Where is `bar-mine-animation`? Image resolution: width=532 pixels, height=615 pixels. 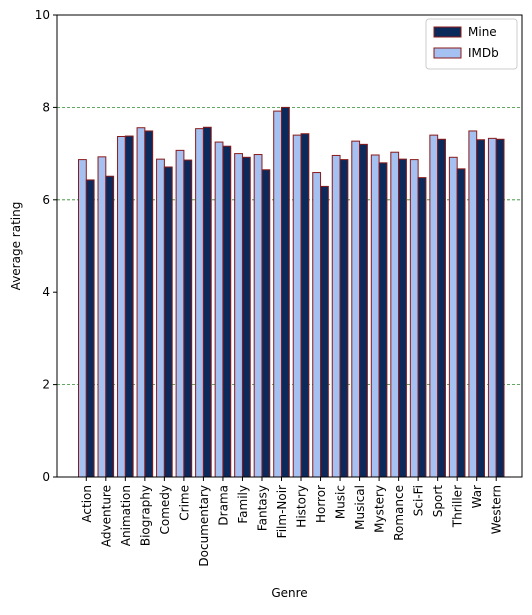 bar-mine-animation is located at coordinates (129, 306).